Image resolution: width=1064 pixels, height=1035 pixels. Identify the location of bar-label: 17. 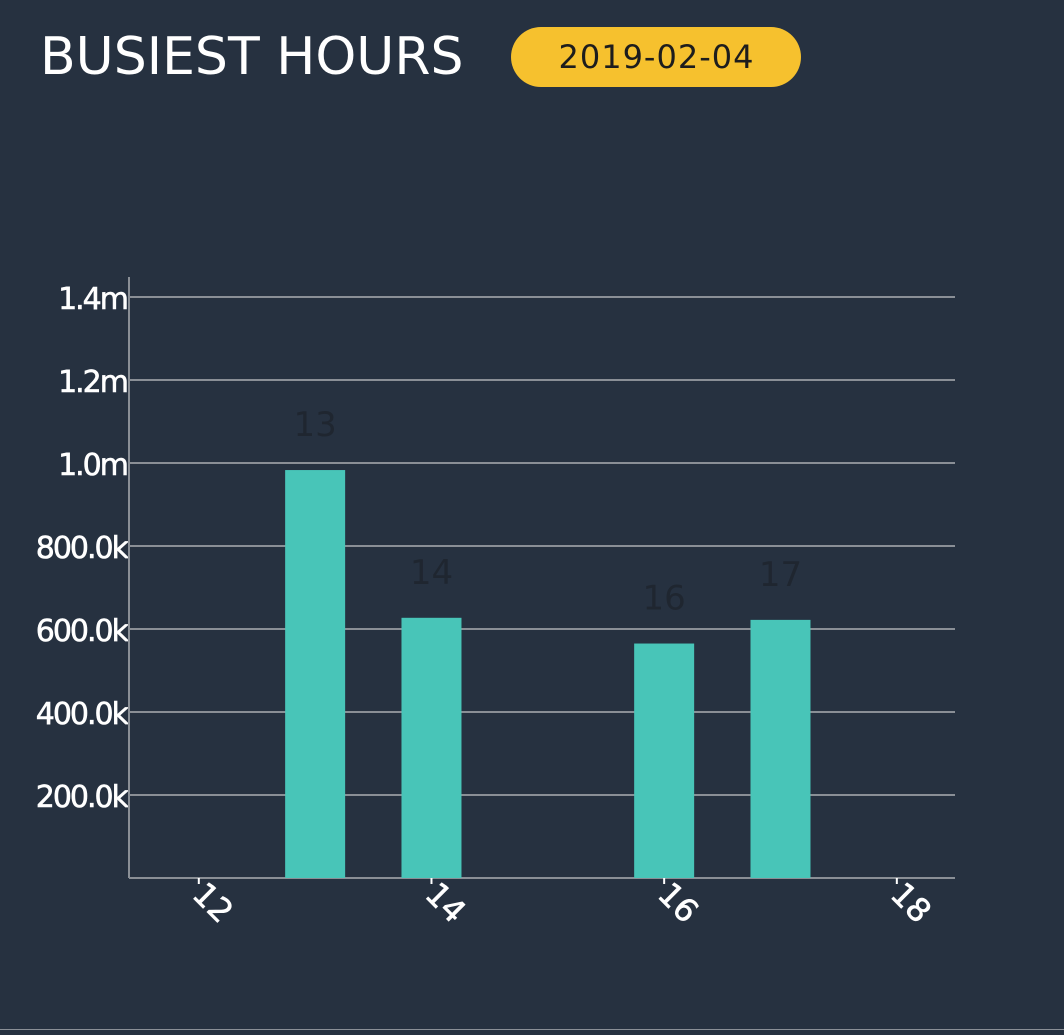
(780, 575).